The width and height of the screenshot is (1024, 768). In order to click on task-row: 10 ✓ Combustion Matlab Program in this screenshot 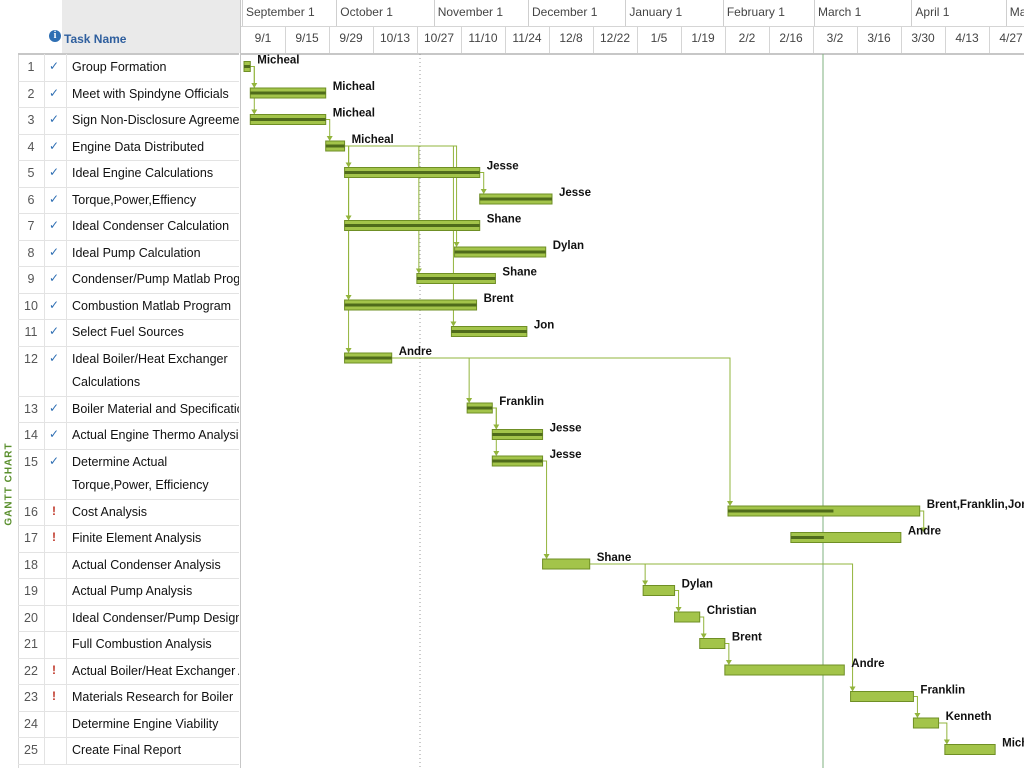, I will do `click(128, 306)`.